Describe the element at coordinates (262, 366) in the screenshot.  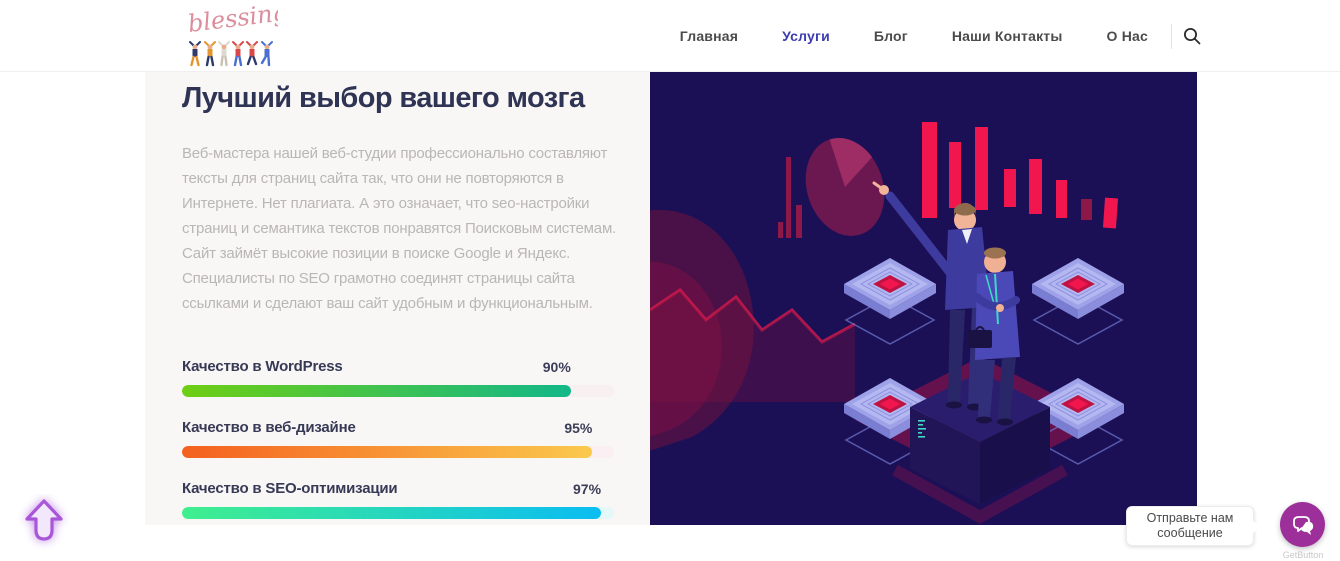
I see `skill-label: Качество в WordPress` at that location.